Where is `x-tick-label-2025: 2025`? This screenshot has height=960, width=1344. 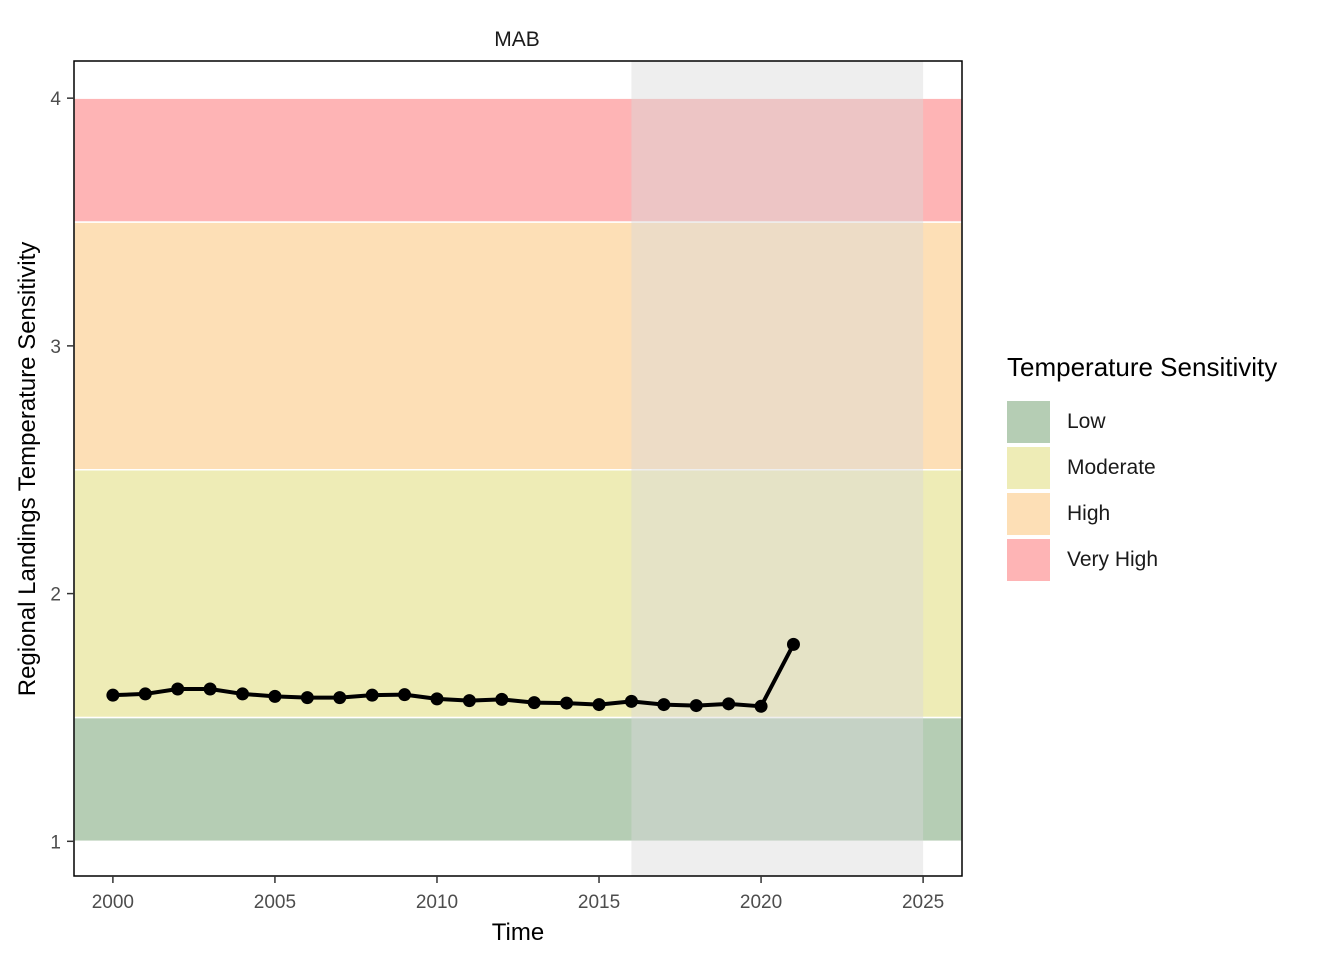 x-tick-label-2025: 2025 is located at coordinates (923, 902).